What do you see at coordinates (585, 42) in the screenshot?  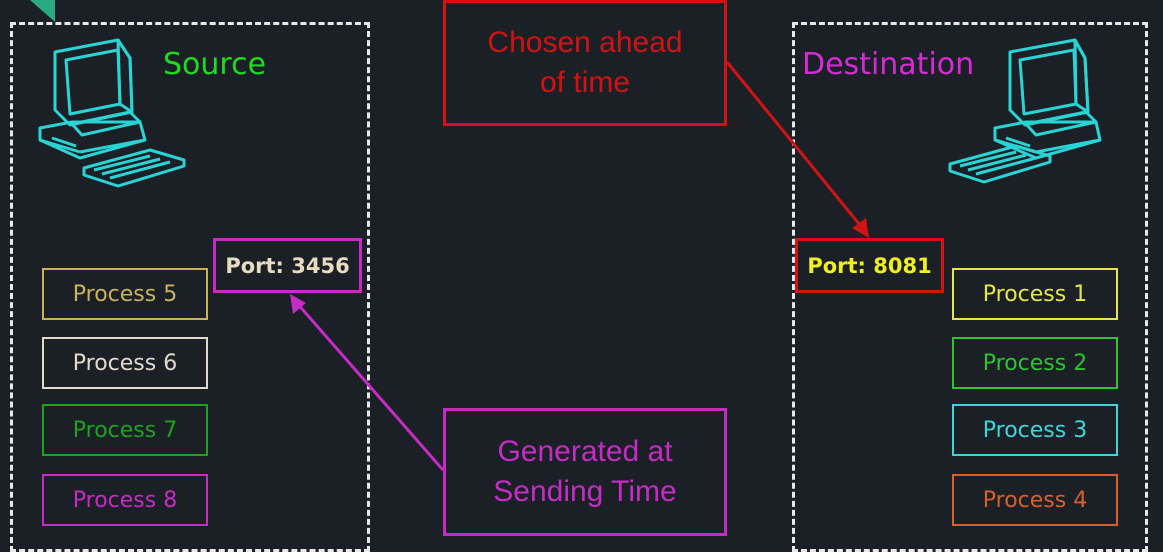 I see `callout-top-line1: Chosen ahead` at bounding box center [585, 42].